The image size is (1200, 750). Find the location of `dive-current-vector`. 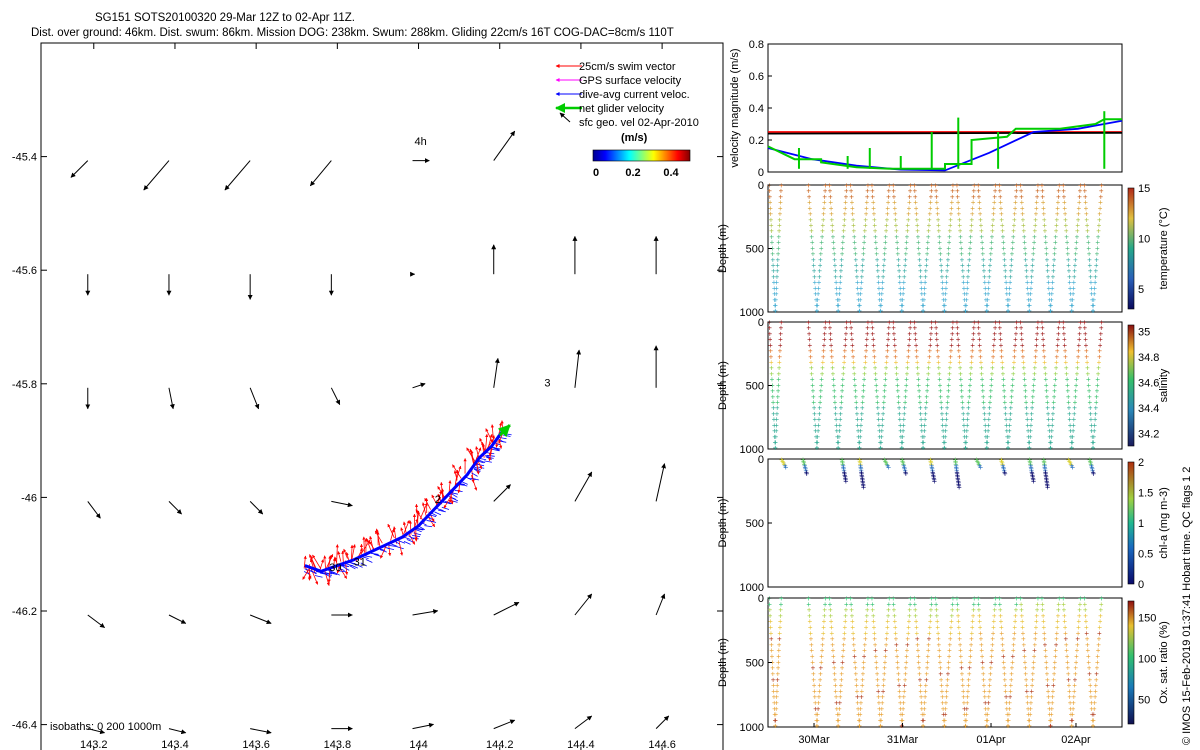

dive-current-vector is located at coordinates (374, 553).